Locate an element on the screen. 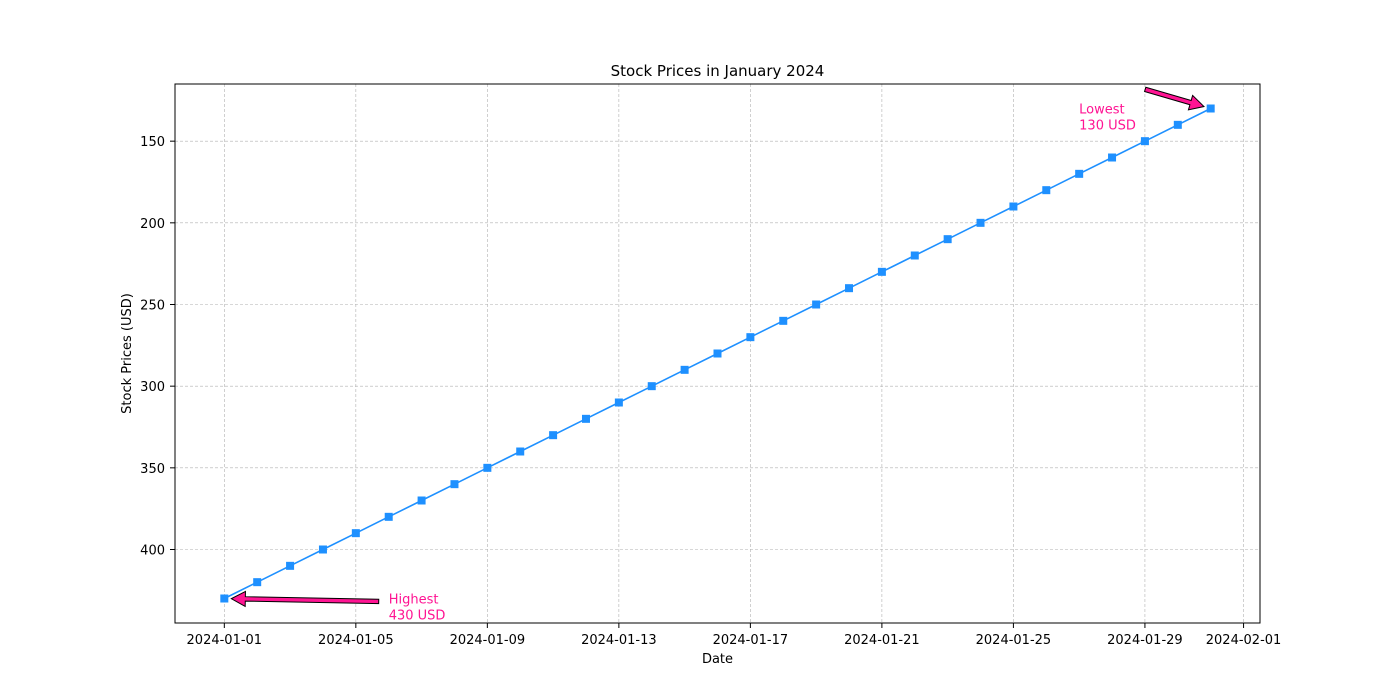 This screenshot has width=1400, height=700. x-axis-label: Date is located at coordinates (717, 659).